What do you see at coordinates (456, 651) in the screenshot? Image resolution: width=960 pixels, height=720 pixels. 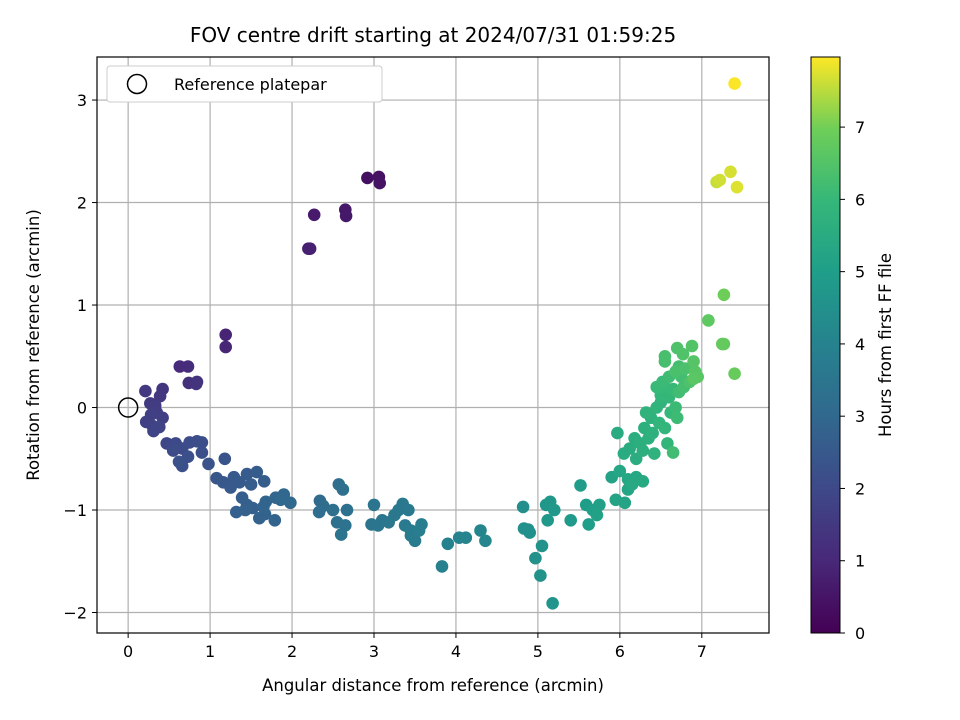 I see `x-tick-label: 4` at bounding box center [456, 651].